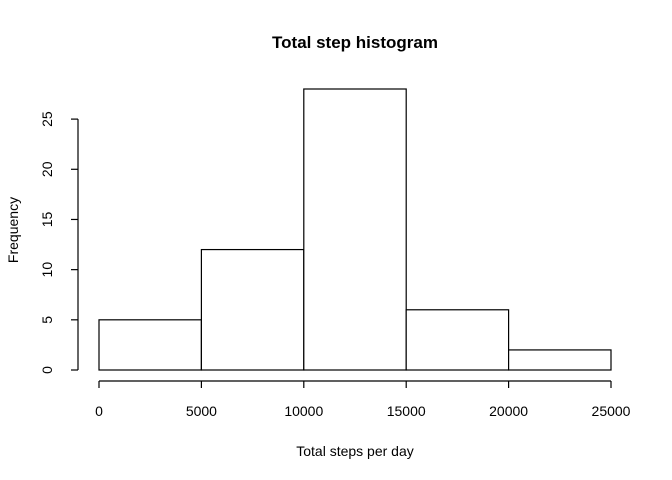 The image size is (672, 480). What do you see at coordinates (406, 411) in the screenshot?
I see `x-tick-label-3: 15000` at bounding box center [406, 411].